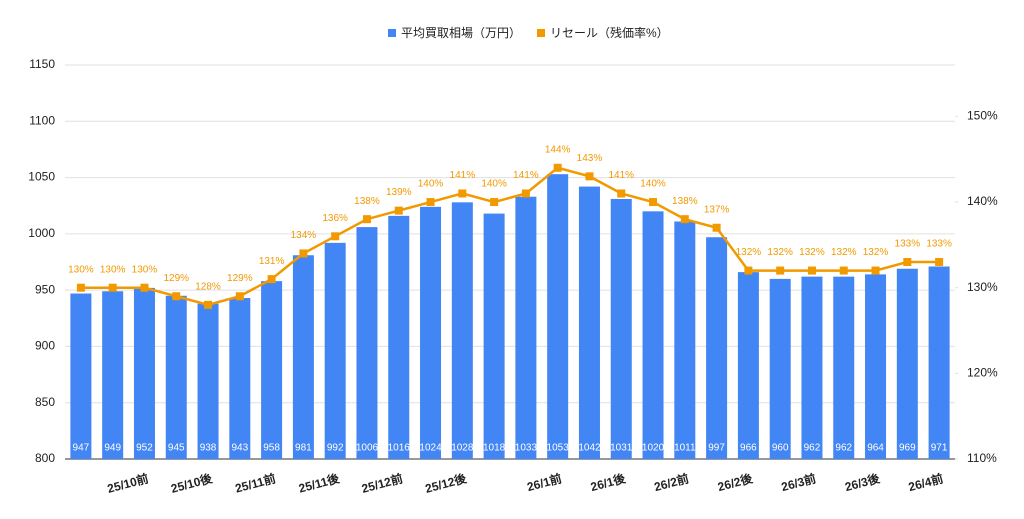  Describe the element at coordinates (335, 448) in the screenshot. I see `bar-value-label: 992` at that location.